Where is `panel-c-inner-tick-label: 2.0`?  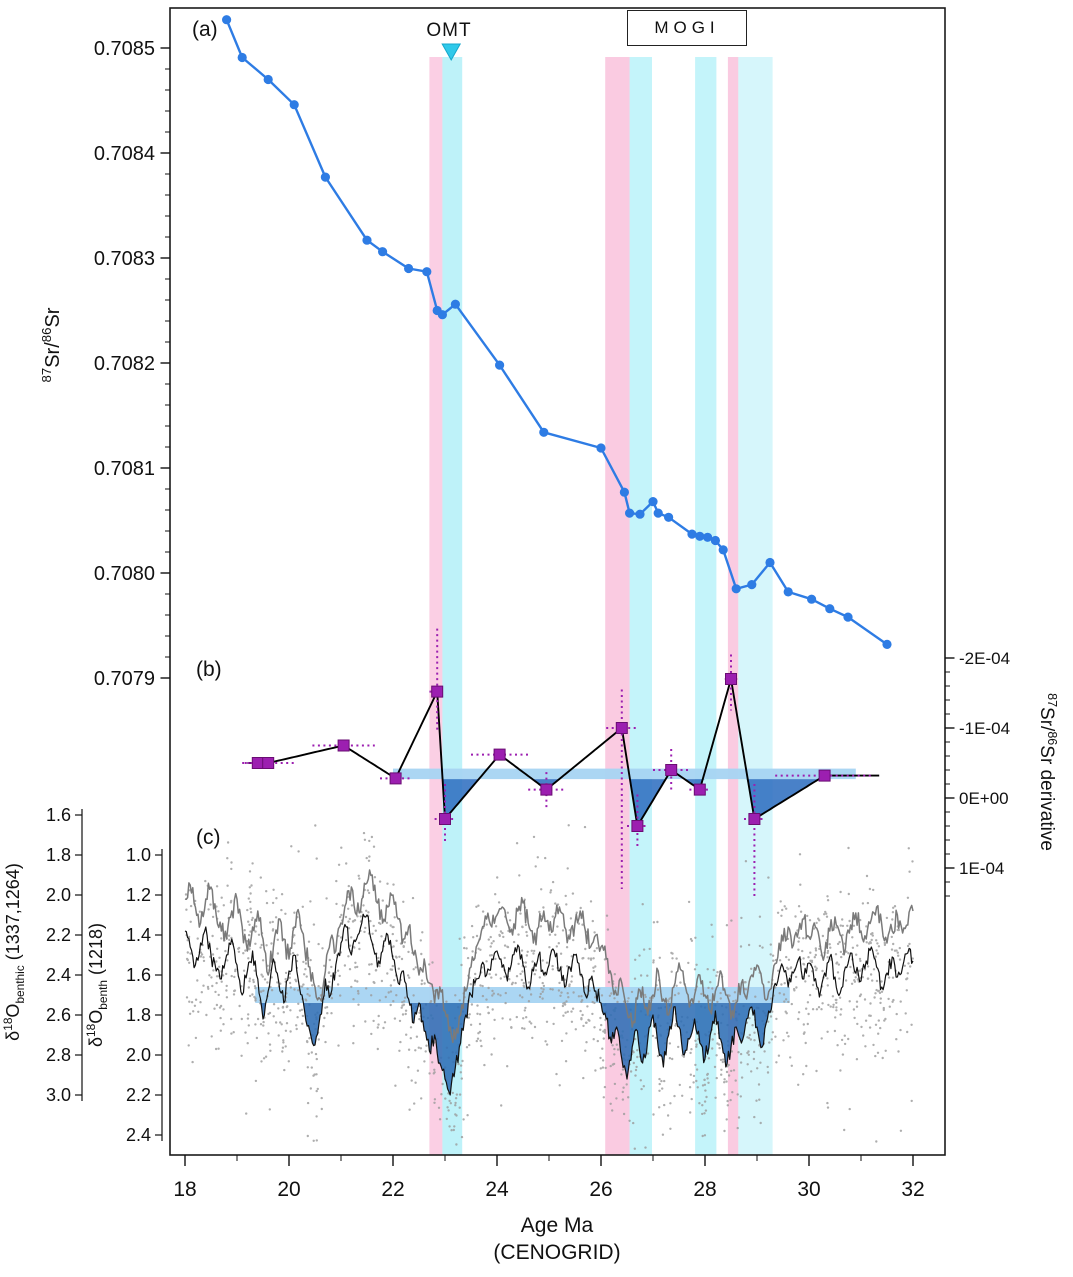 panel-c-inner-tick-label: 2.0 is located at coordinates (138, 1055).